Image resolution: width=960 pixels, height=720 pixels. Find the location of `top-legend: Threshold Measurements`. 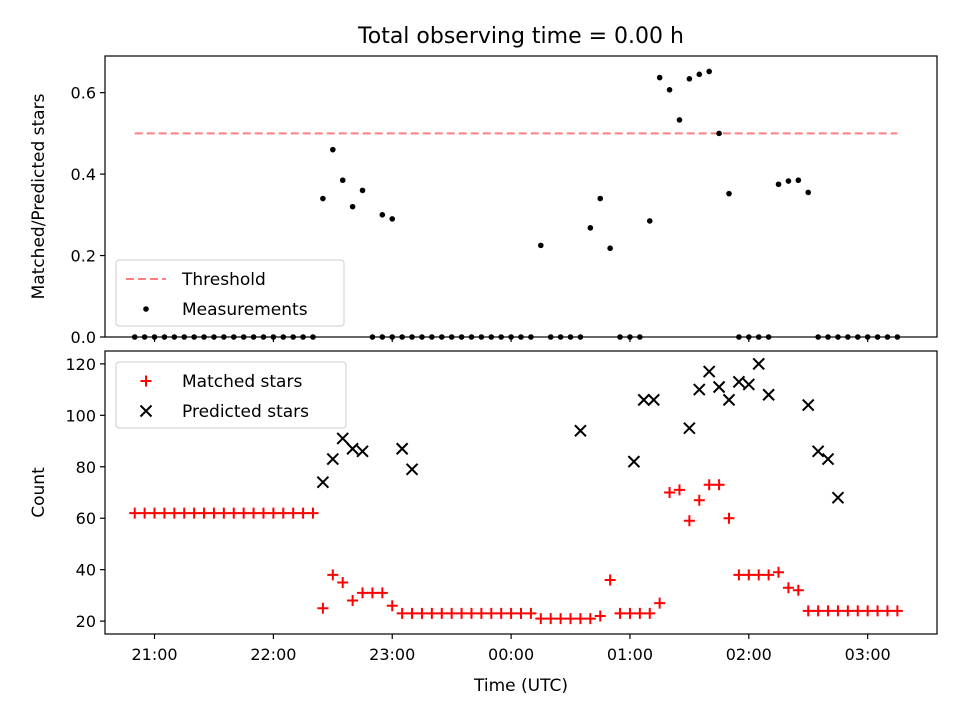

top-legend: Threshold Measurements is located at coordinates (230, 293).